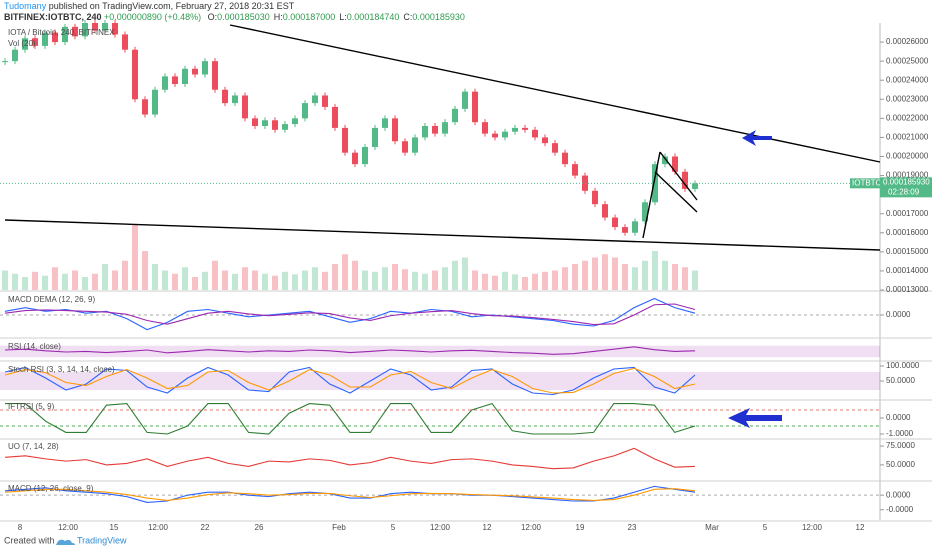  I want to click on symbol-tag-bg, so click(865, 183).